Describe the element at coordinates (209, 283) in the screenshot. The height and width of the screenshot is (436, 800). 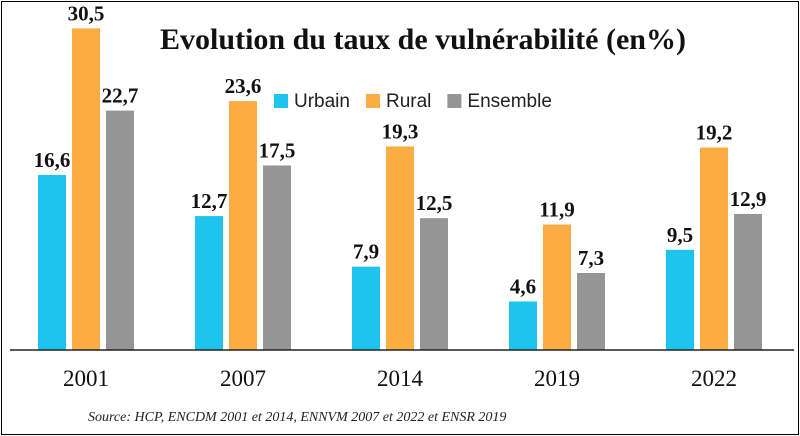
I see `bar-urbain-2007` at that location.